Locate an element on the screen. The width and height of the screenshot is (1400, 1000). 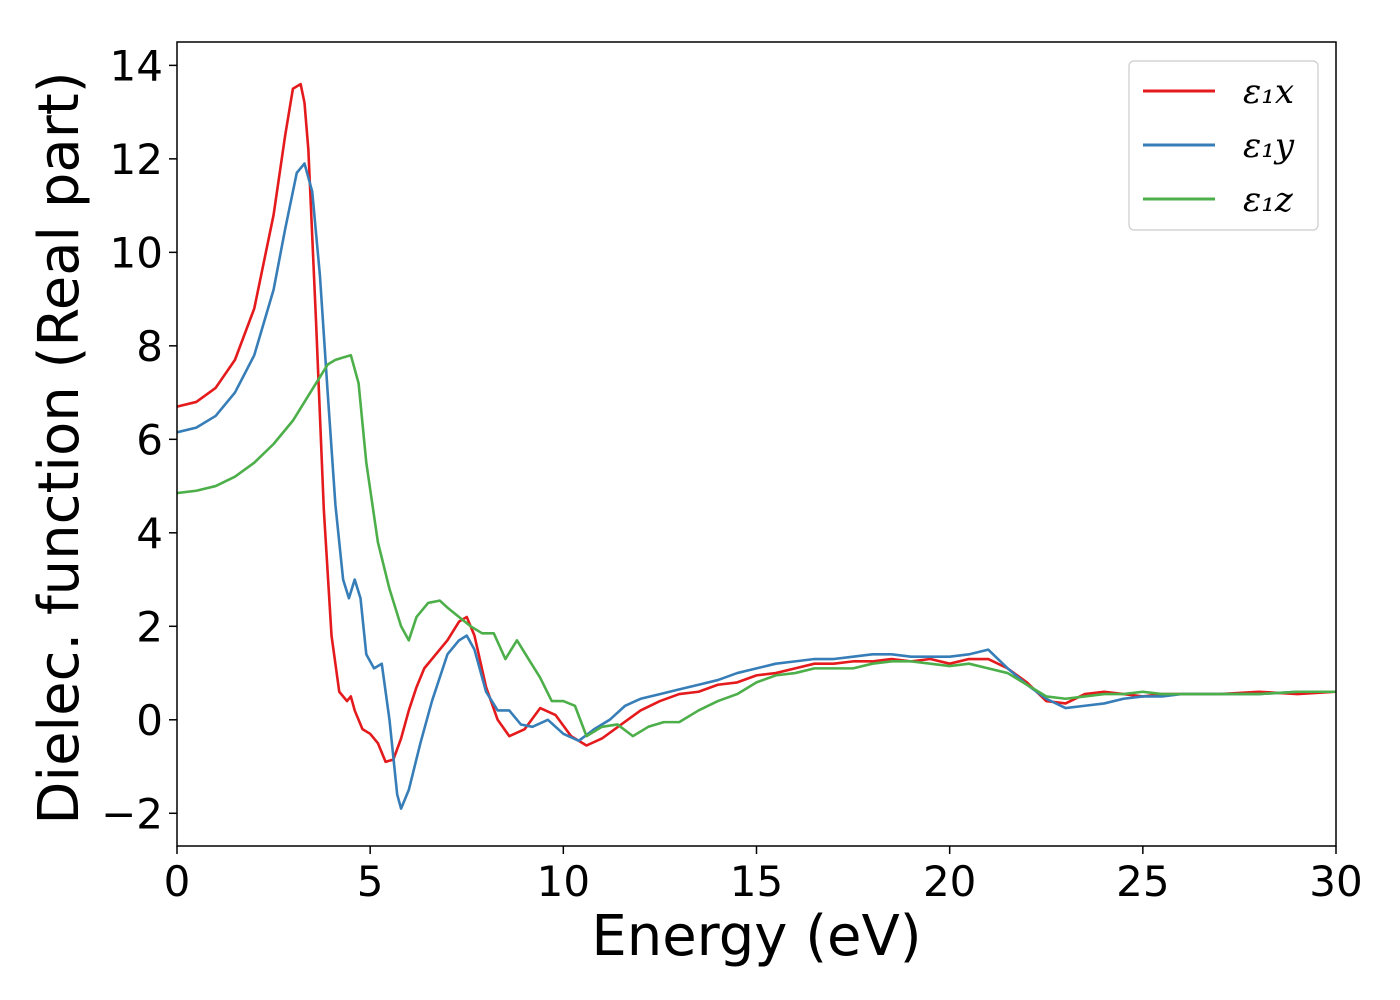
y-tick-label: 10 is located at coordinates (136, 252).